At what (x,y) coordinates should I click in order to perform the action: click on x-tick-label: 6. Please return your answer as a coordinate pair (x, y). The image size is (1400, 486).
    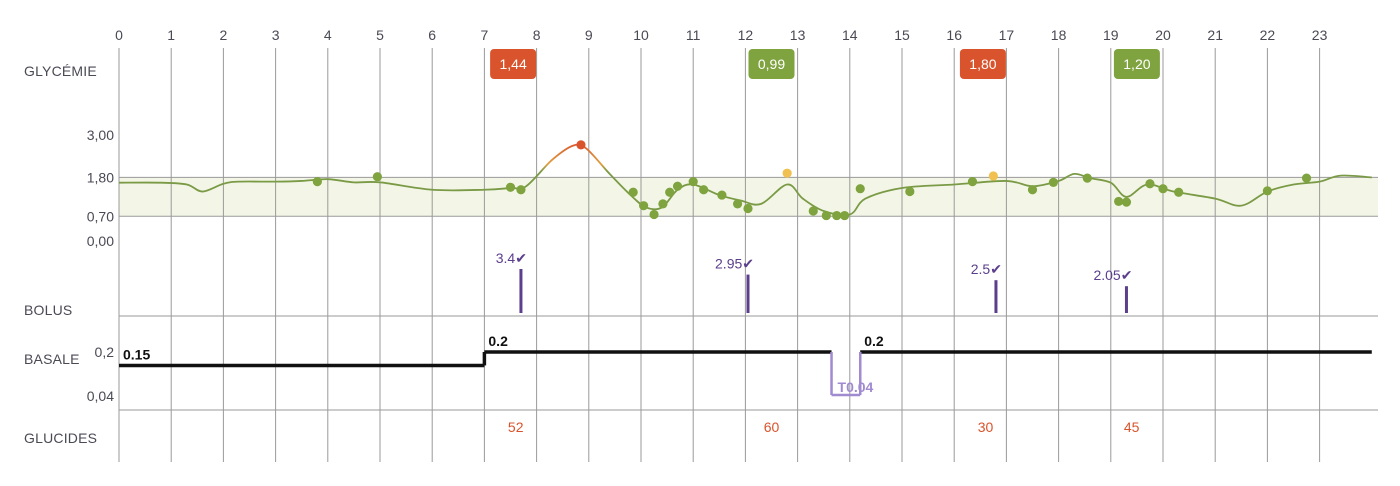
    Looking at the image, I should click on (432, 35).